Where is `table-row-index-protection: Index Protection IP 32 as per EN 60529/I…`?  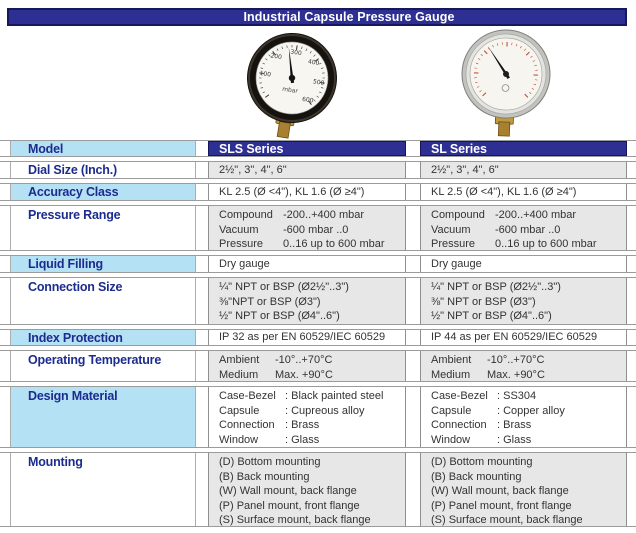
table-row-index-protection: Index Protection IP 32 as per EN 60529/I… is located at coordinates (318, 337).